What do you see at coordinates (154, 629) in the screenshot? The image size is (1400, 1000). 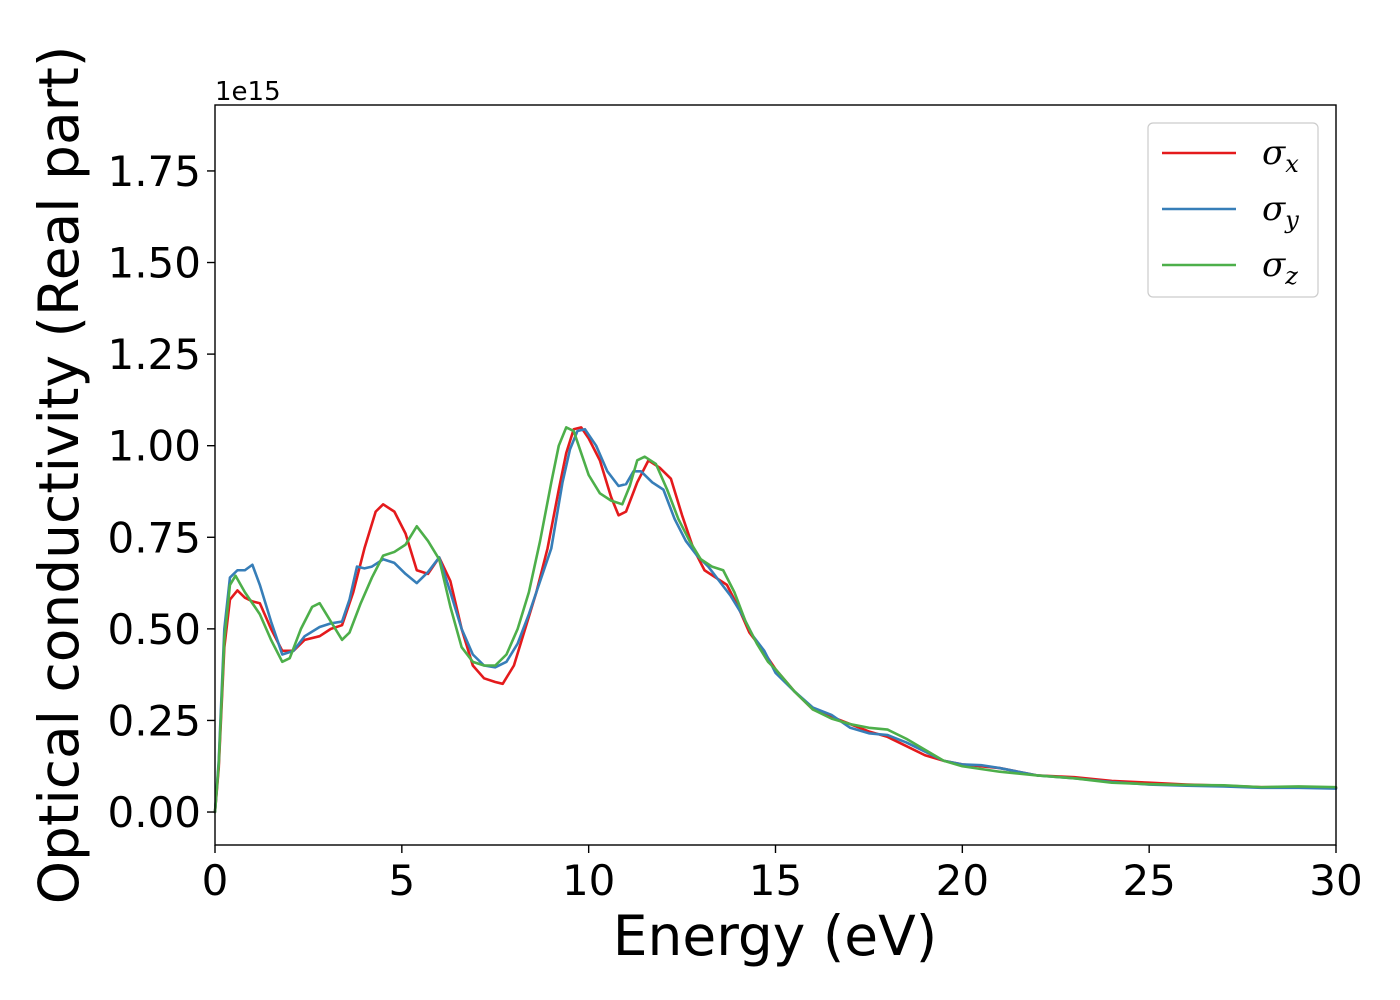 I see `y-tick-label: 0.50` at bounding box center [154, 629].